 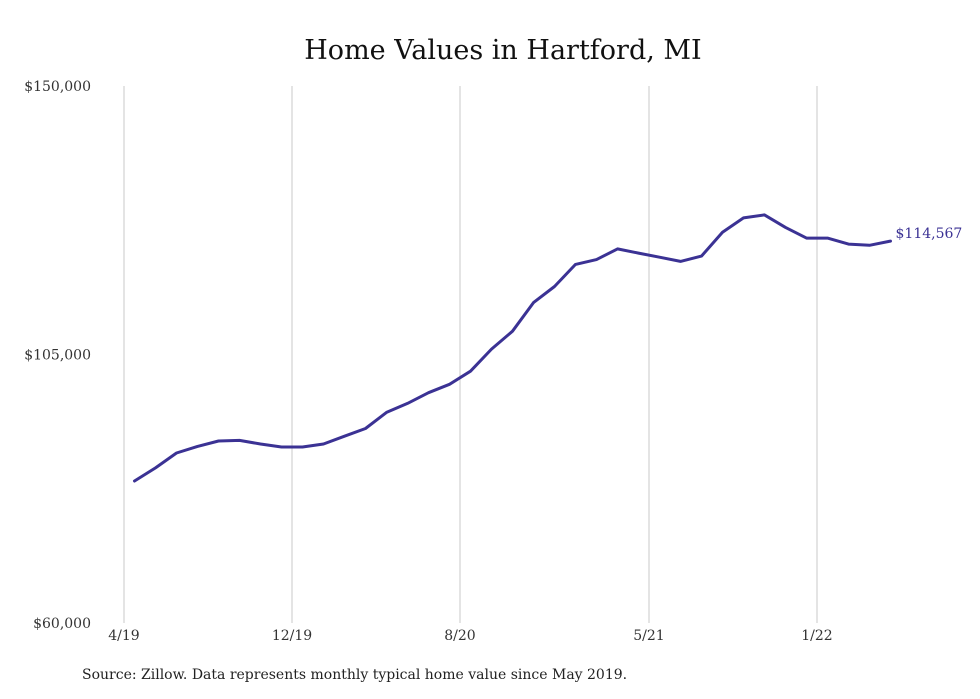 I want to click on x-tick-label: 12/19, so click(x=292, y=636).